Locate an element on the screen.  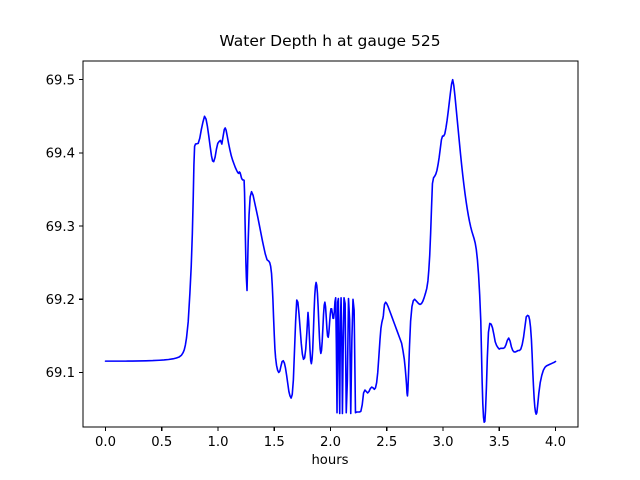
y-axis-ticks: 69.1 69.2 69.3 69.4 69.5 is located at coordinates (64, 227).